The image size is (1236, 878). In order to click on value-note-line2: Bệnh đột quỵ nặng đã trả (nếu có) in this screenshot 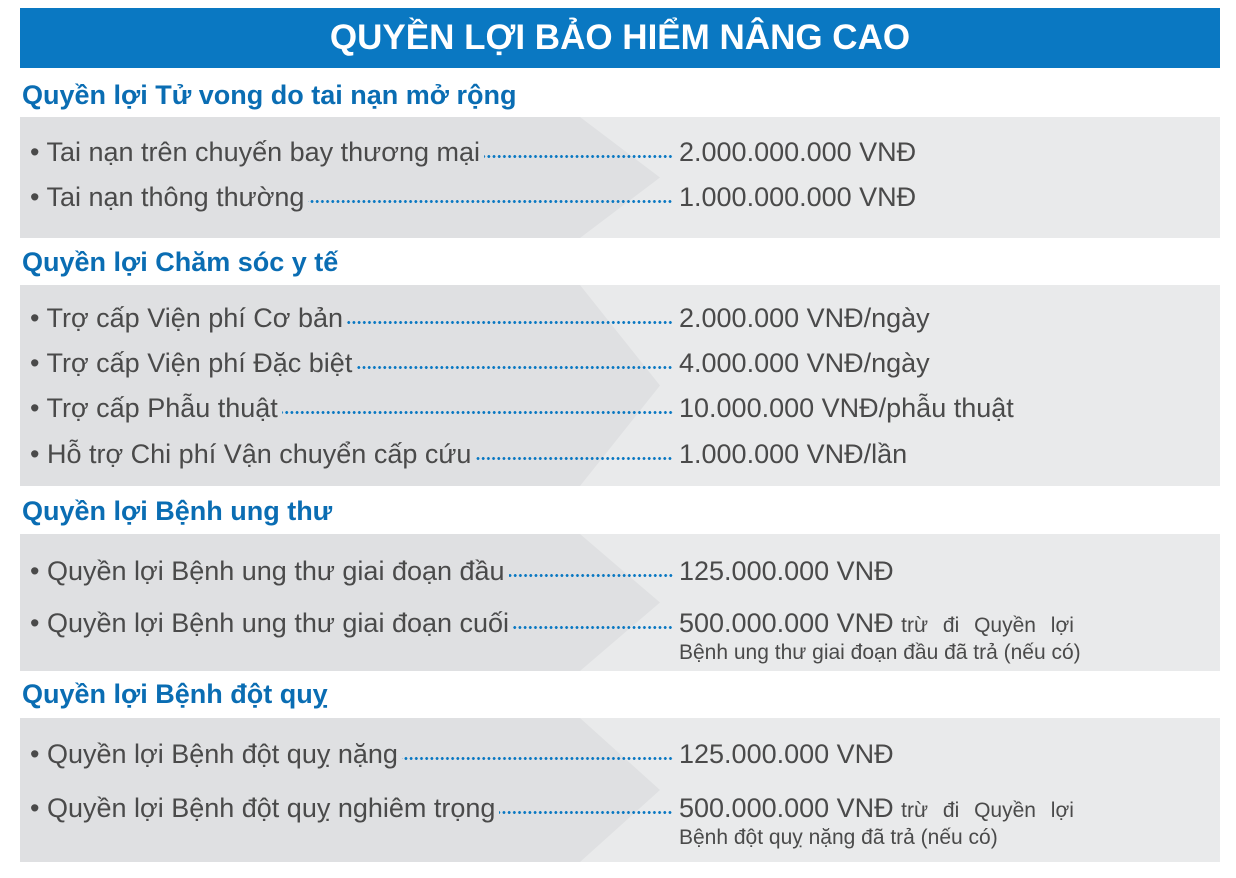, I will do `click(838, 837)`.